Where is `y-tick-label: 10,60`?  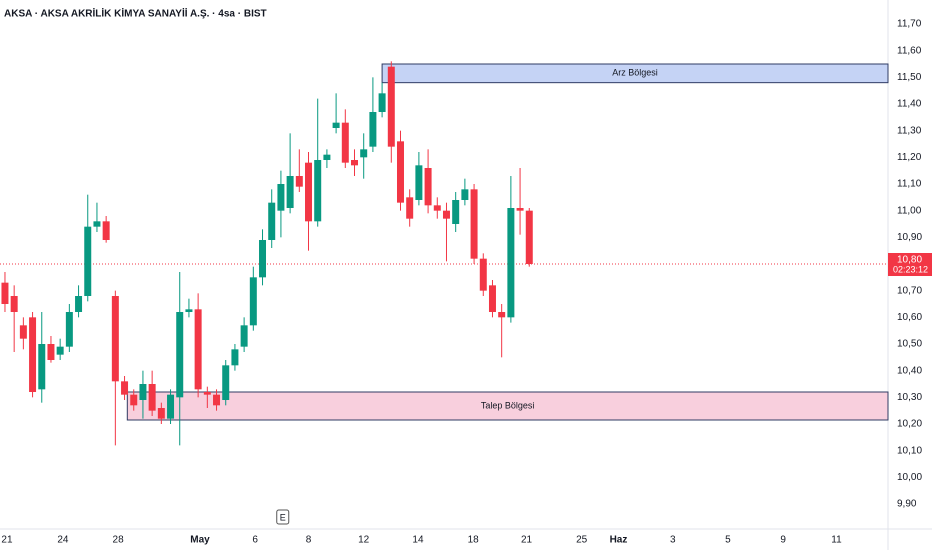
y-tick-label: 10,60 is located at coordinates (909, 317).